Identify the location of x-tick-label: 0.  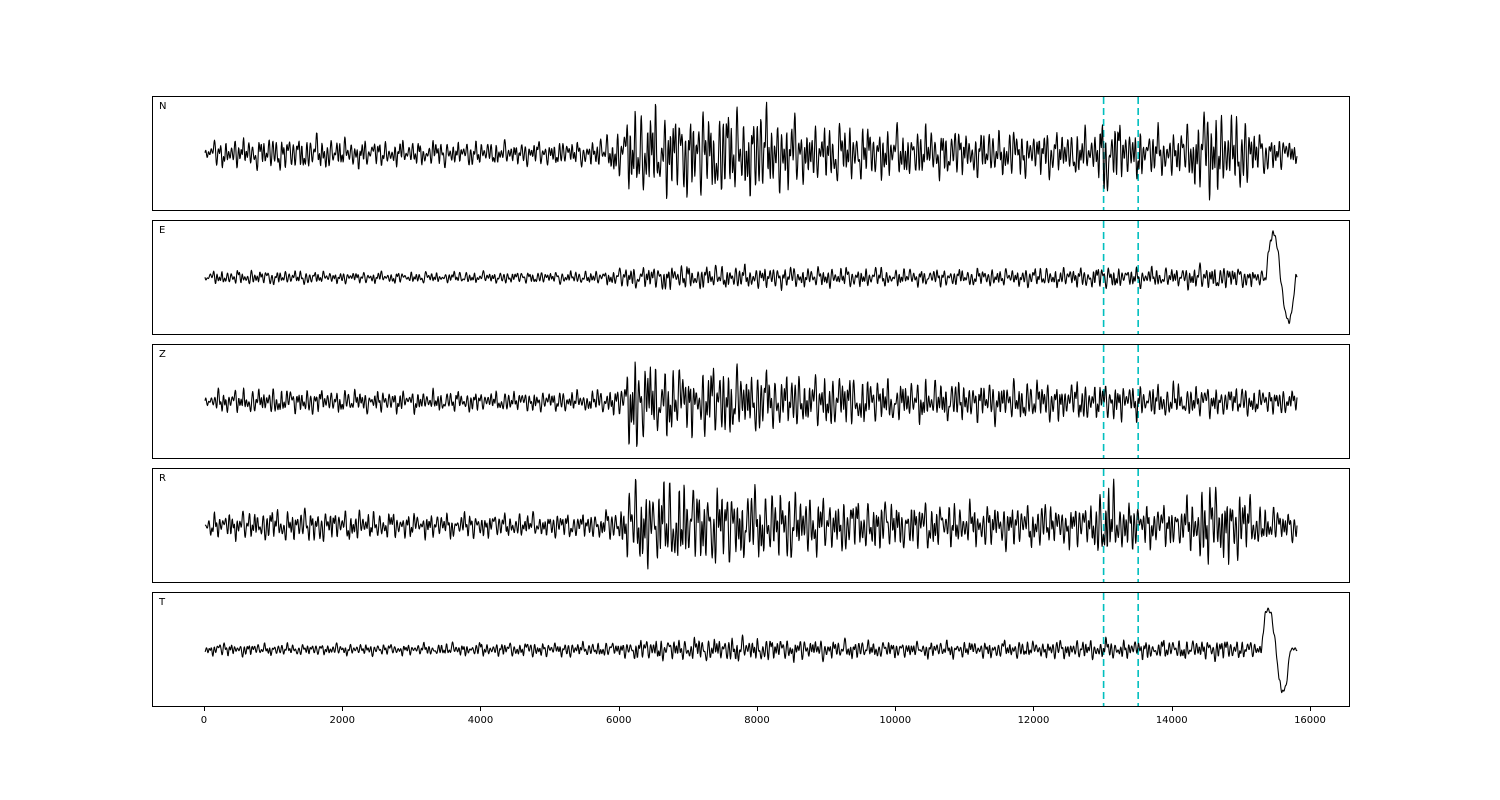
(204, 720).